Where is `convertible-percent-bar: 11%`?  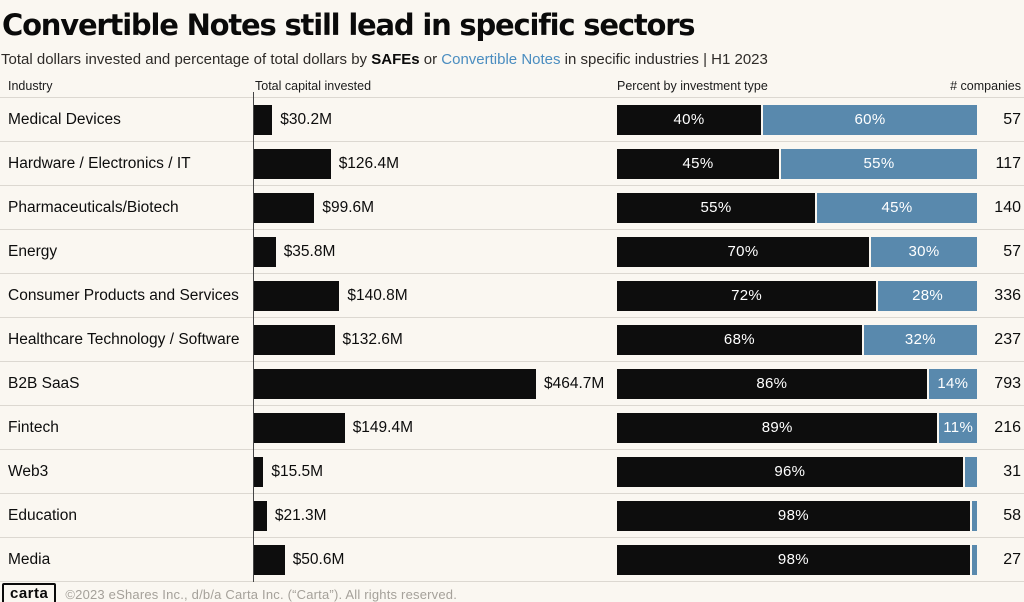 convertible-percent-bar: 11% is located at coordinates (958, 427).